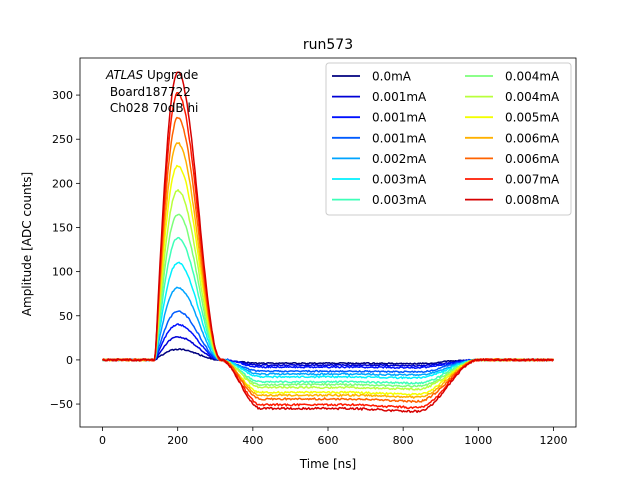  What do you see at coordinates (252, 440) in the screenshot?
I see `x-tick-label: 400` at bounding box center [252, 440].